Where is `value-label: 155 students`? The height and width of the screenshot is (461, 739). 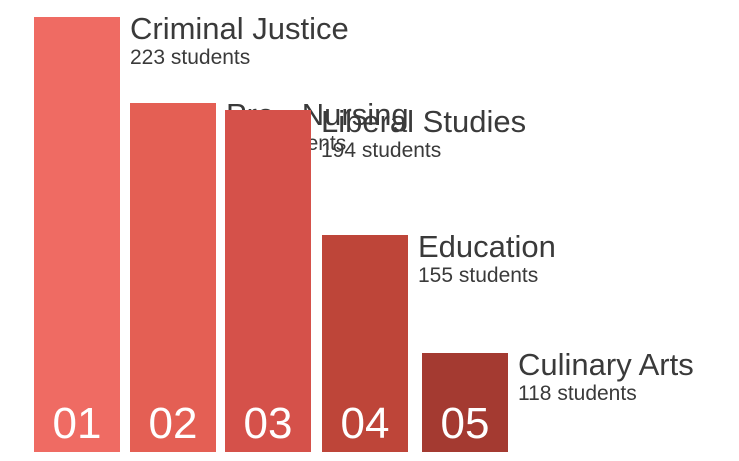 value-label: 155 students is located at coordinates (478, 275).